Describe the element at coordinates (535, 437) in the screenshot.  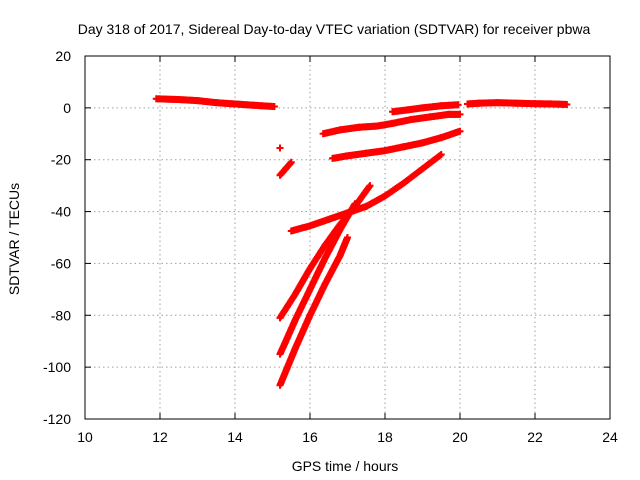
I see `x-tick-label: 22` at that location.